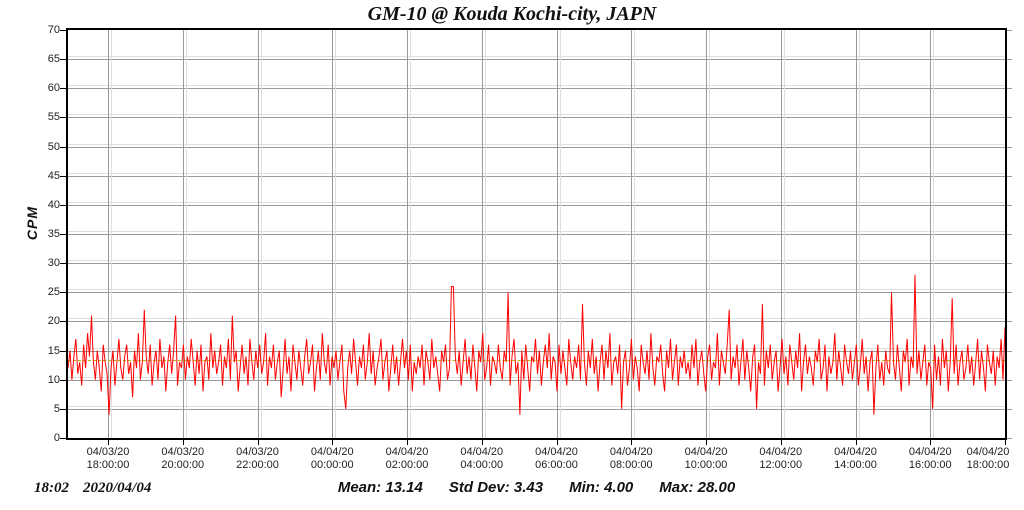 This screenshot has width=1024, height=510. Describe the element at coordinates (482, 465) in the screenshot. I see `x-tick-time: 04:00:00` at that location.